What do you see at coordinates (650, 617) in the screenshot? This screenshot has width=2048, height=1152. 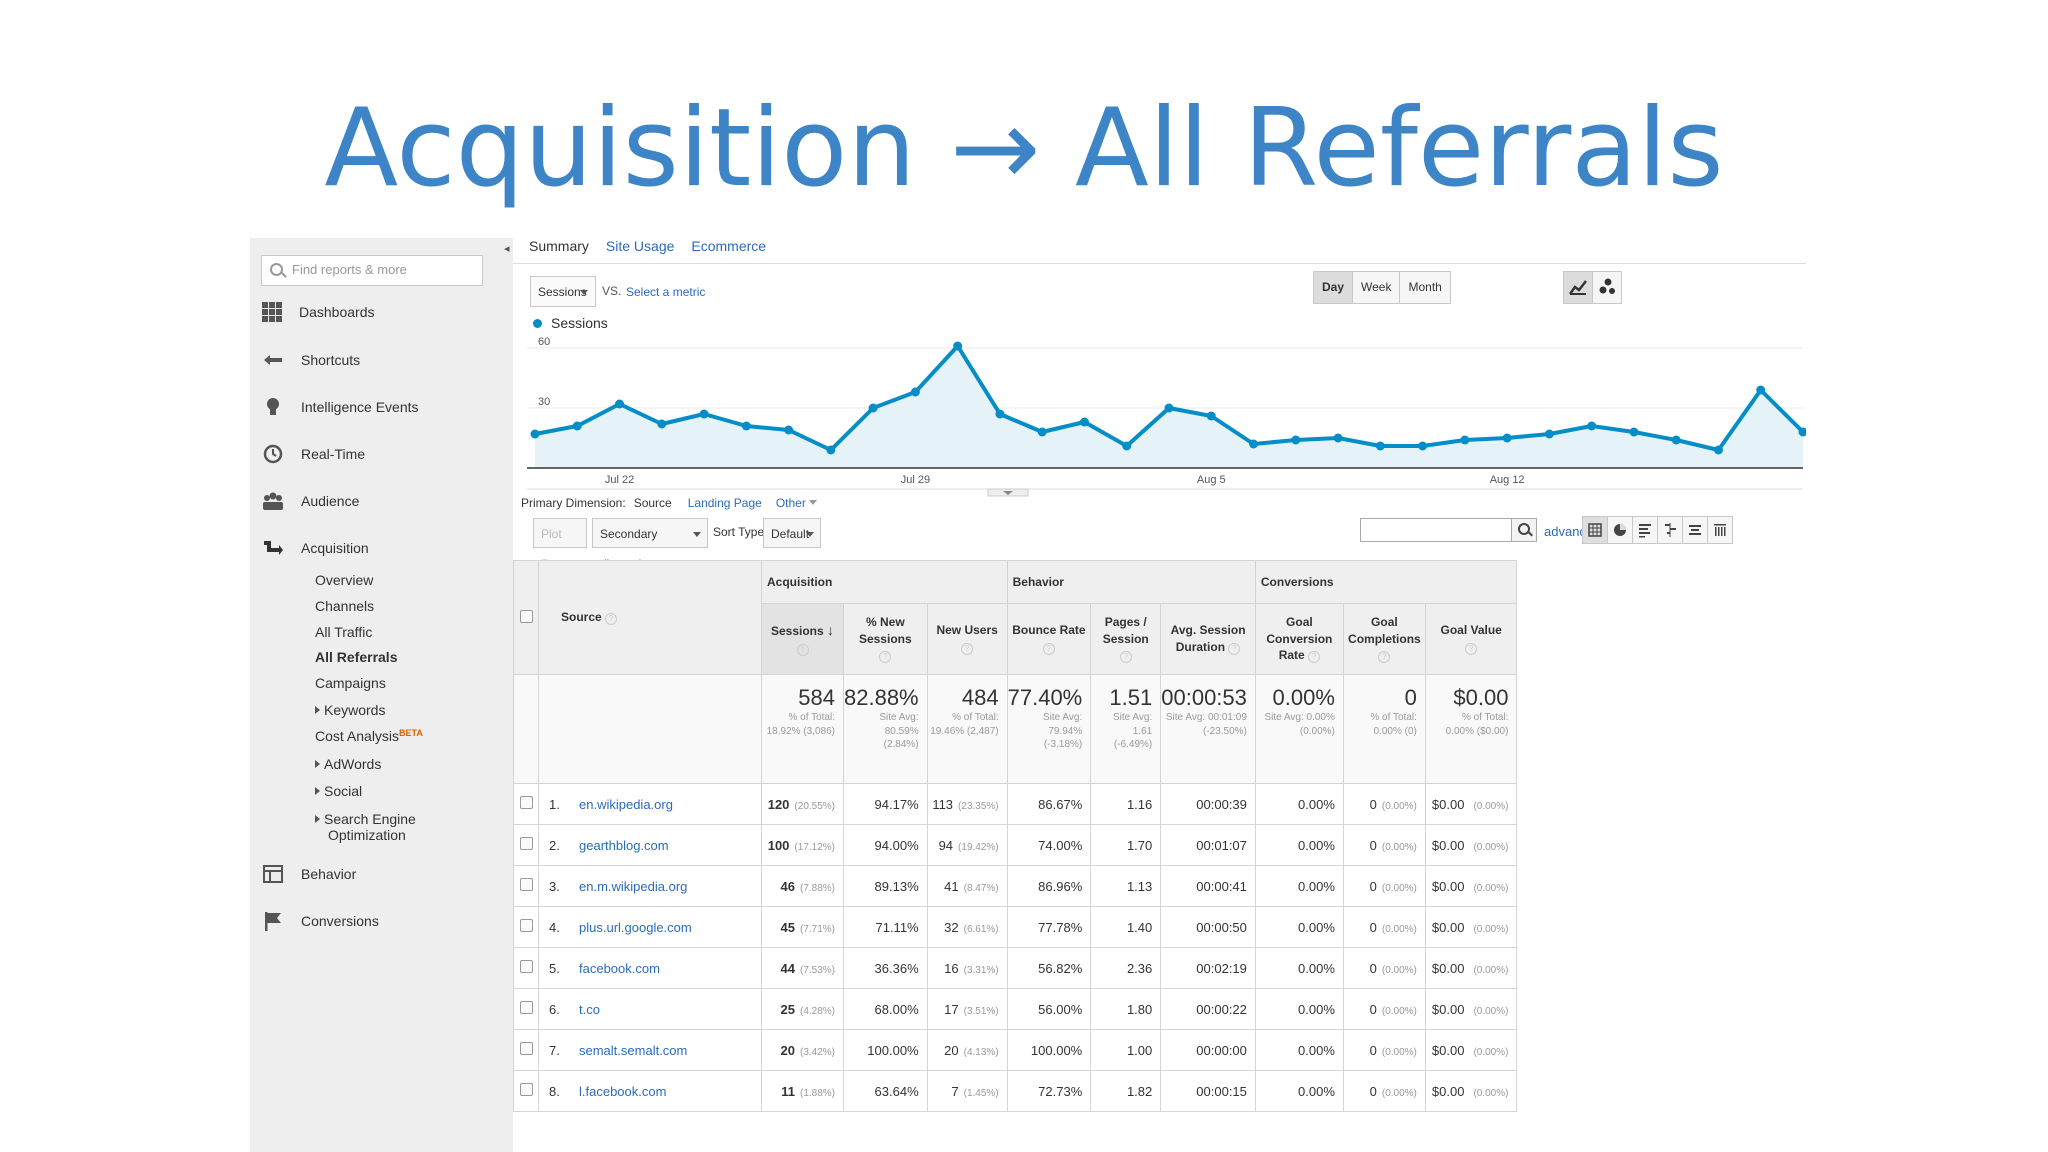 I see `col-source: Source ?` at bounding box center [650, 617].